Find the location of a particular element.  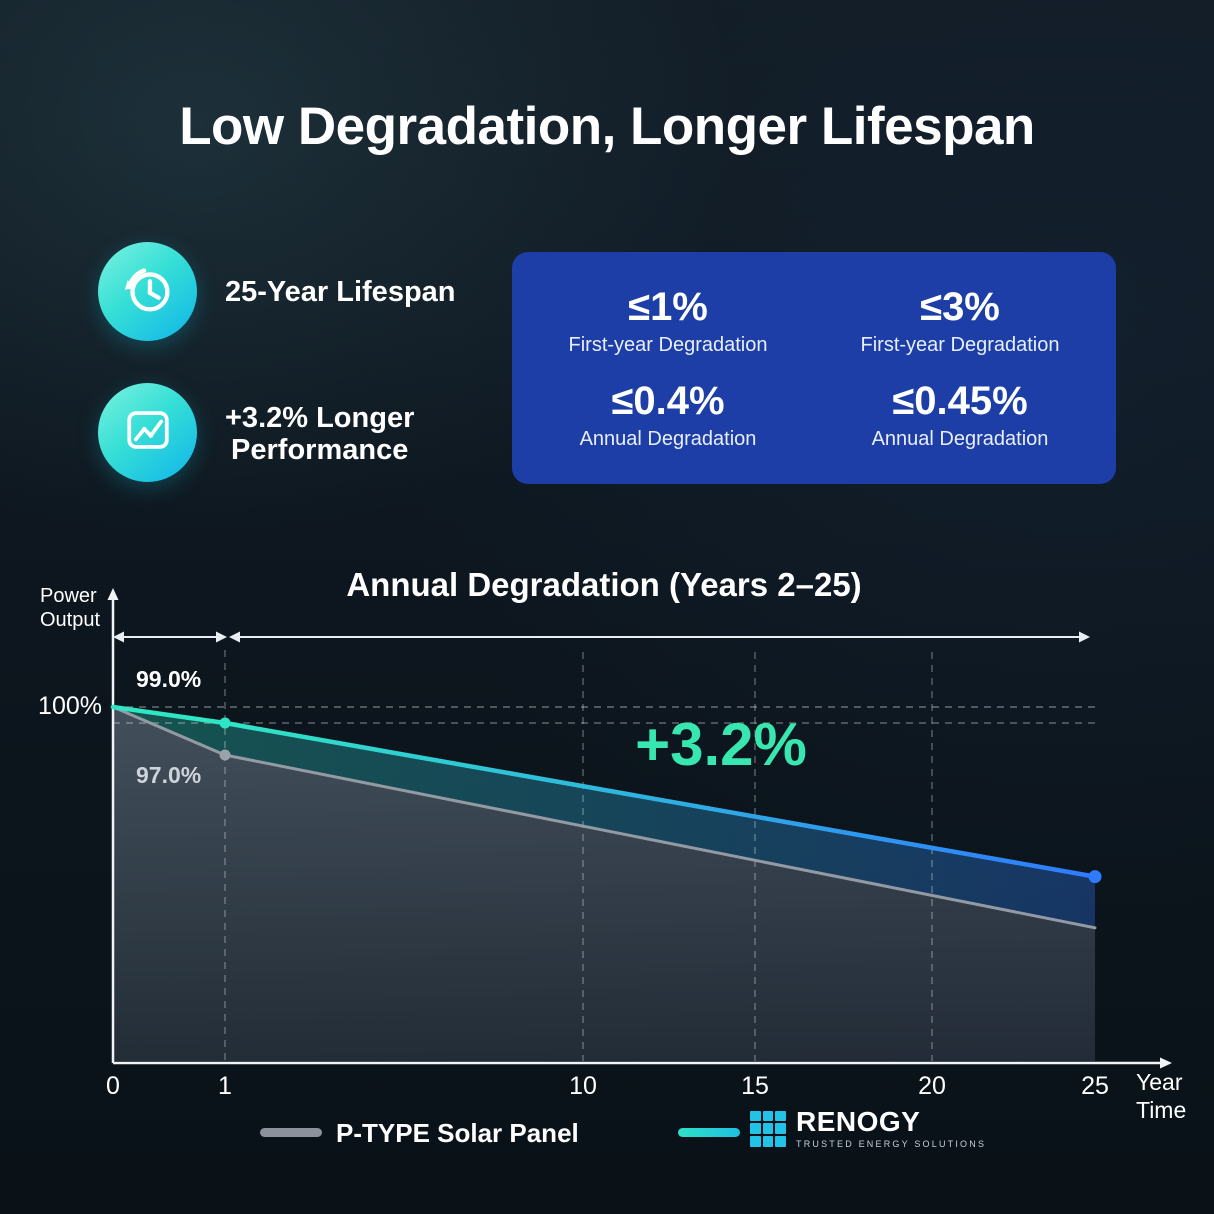

line-chart-icon is located at coordinates (148, 432).